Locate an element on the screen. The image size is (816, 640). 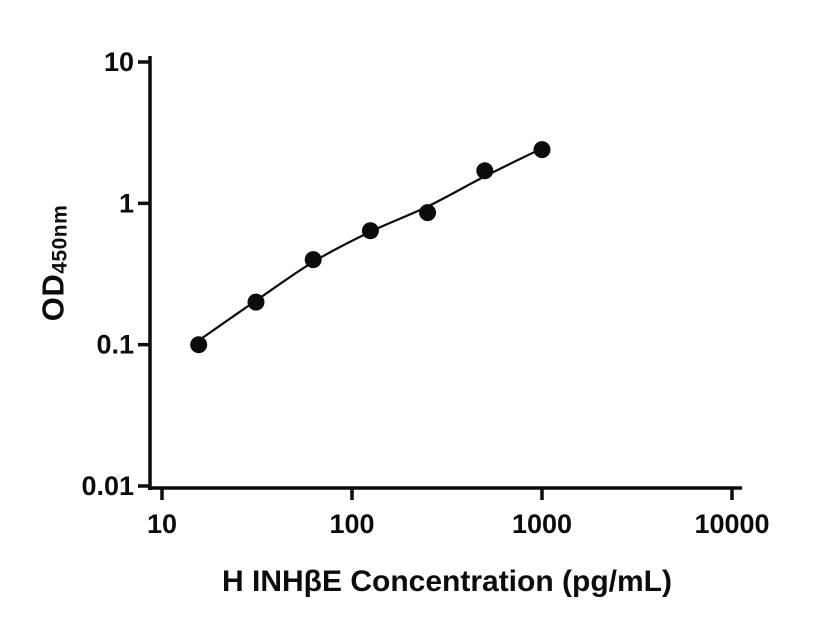
y-tick-label: 1 is located at coordinates (126, 203).